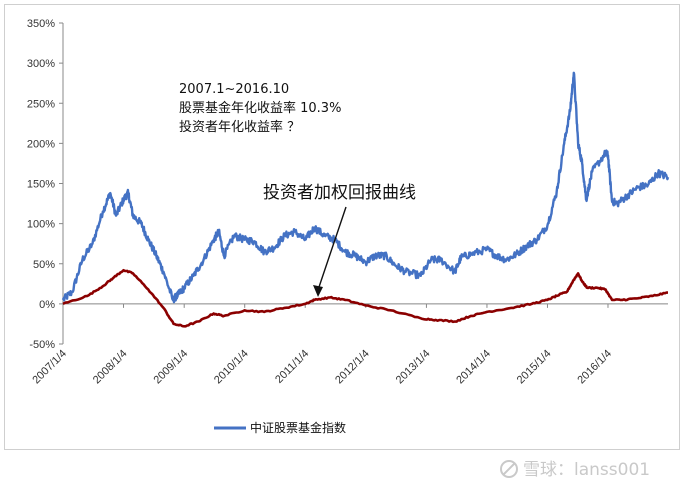 This screenshot has height=494, width=689. I want to click on x-tick-label: 2010/1/4, so click(231, 367).